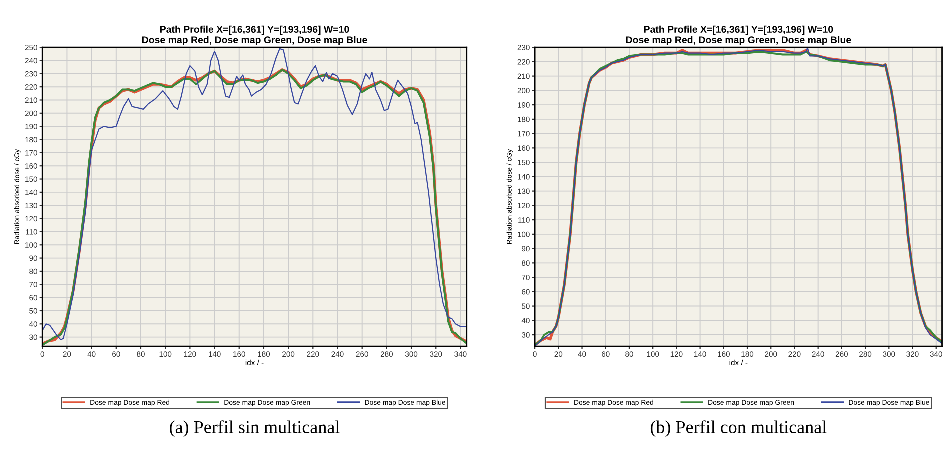 The height and width of the screenshot is (453, 947). Describe the element at coordinates (738, 429) in the screenshot. I see `text: (b) Perfil con multicanal` at that location.